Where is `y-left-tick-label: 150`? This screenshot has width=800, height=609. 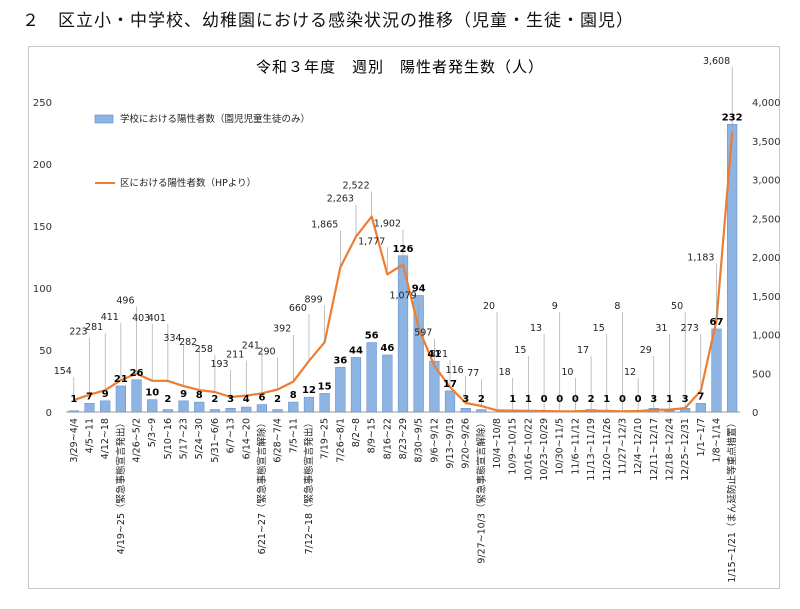
y-left-tick-label: 150 is located at coordinates (42, 227).